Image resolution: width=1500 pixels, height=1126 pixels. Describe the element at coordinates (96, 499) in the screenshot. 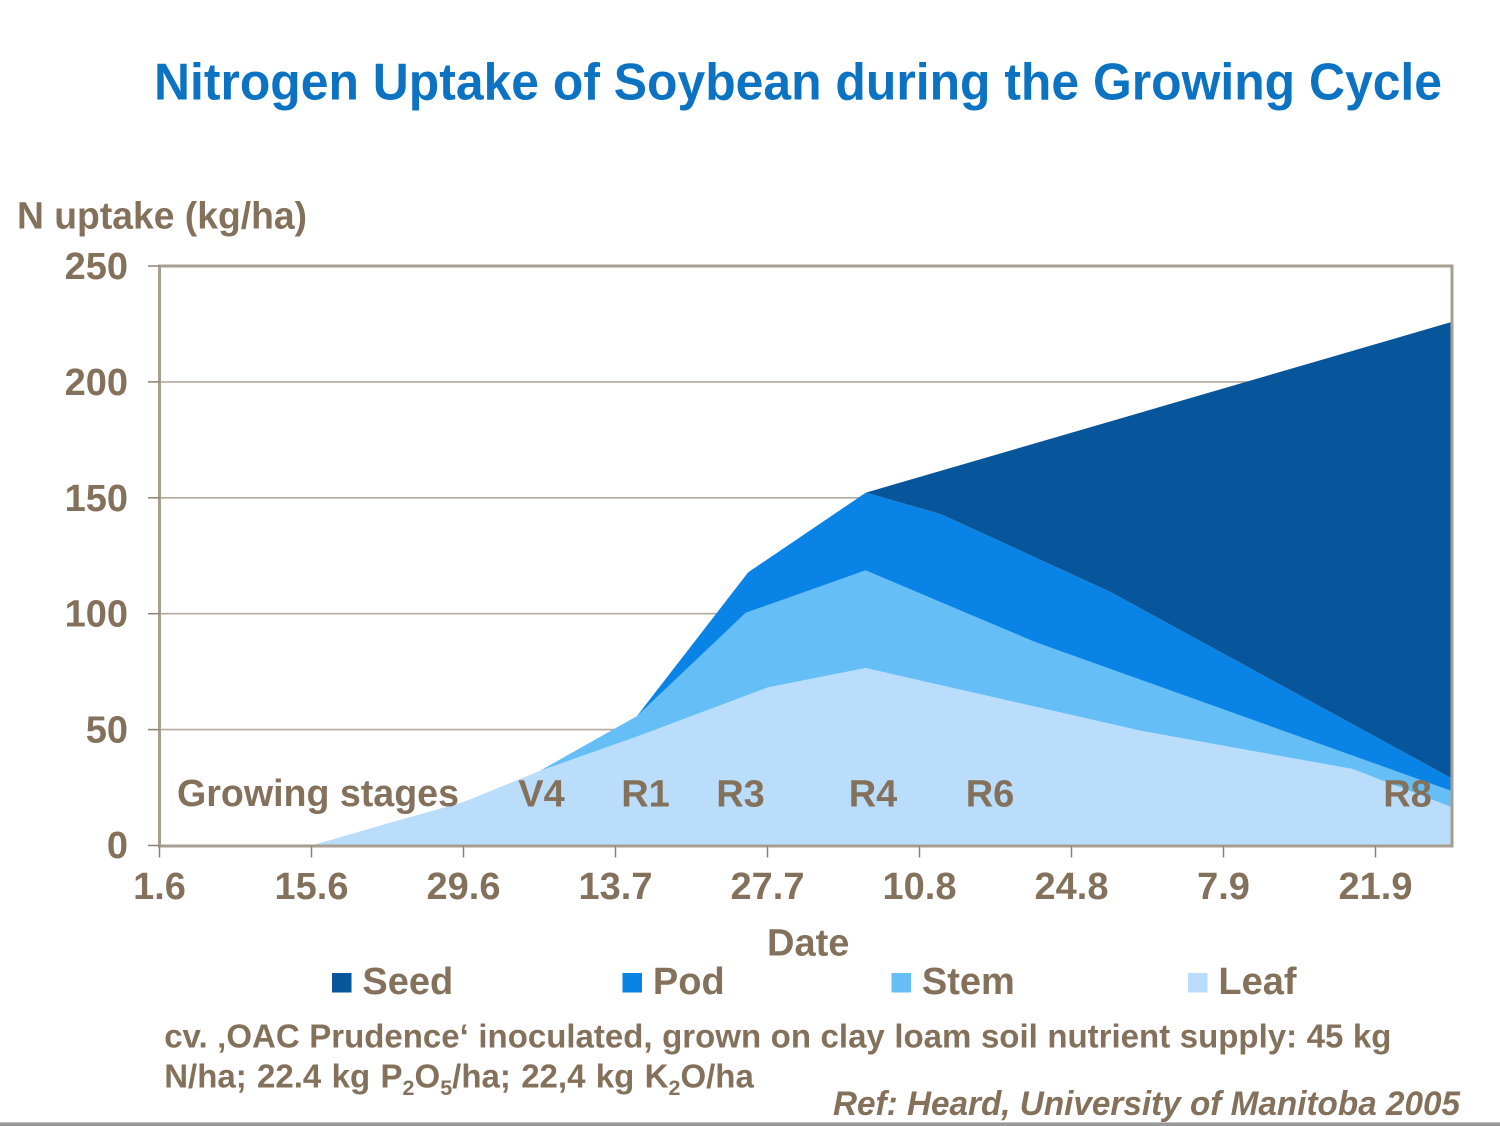

I see `svg-text: 150` at that location.